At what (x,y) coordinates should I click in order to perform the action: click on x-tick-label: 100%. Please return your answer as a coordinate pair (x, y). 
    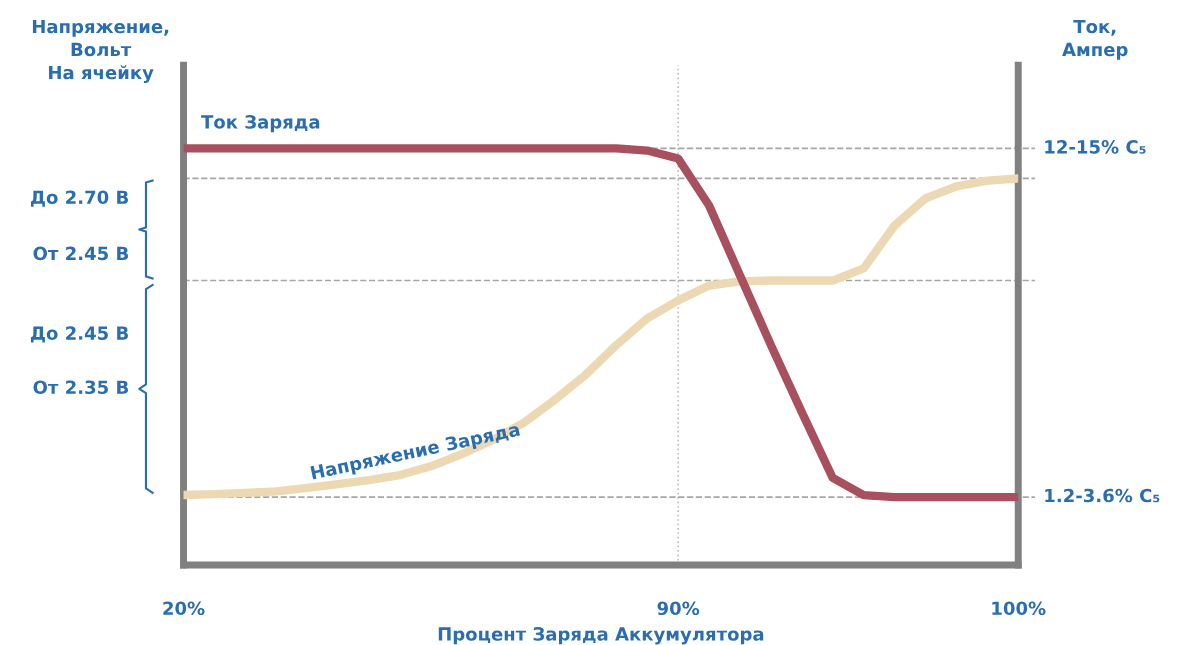
    Looking at the image, I should click on (1019, 608).